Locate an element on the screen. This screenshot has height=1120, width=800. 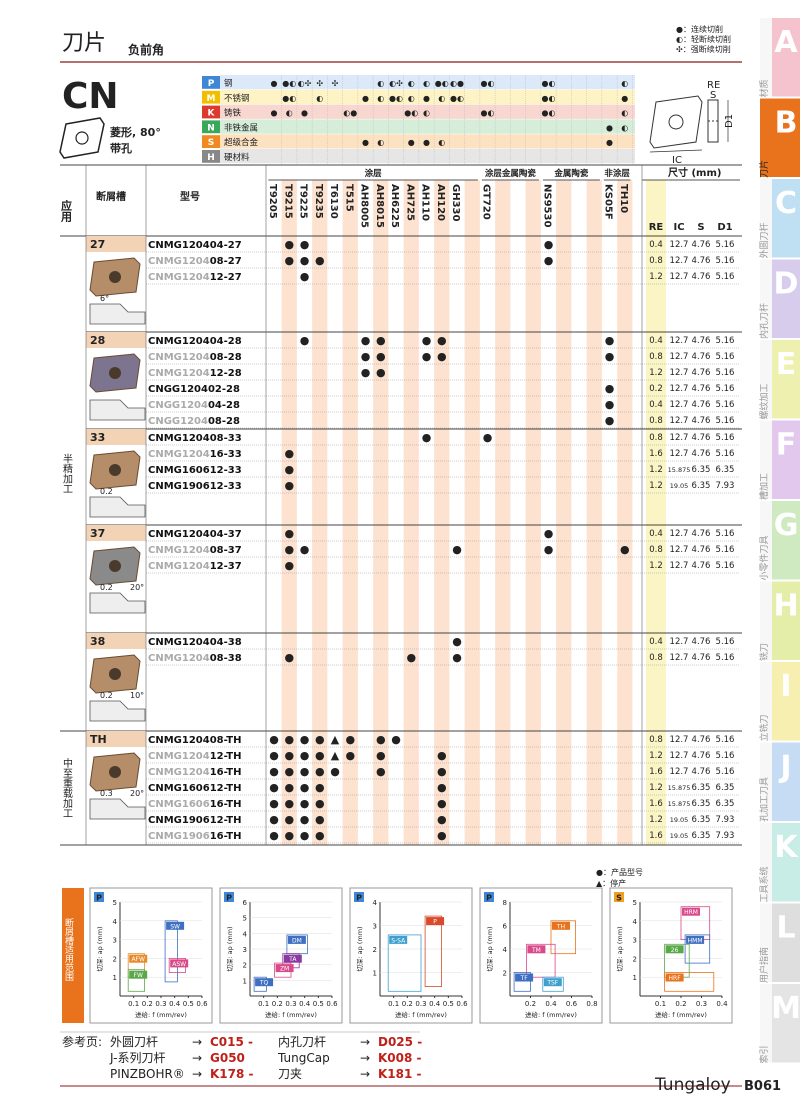
model-part: 08-28 is located at coordinates (224, 421).